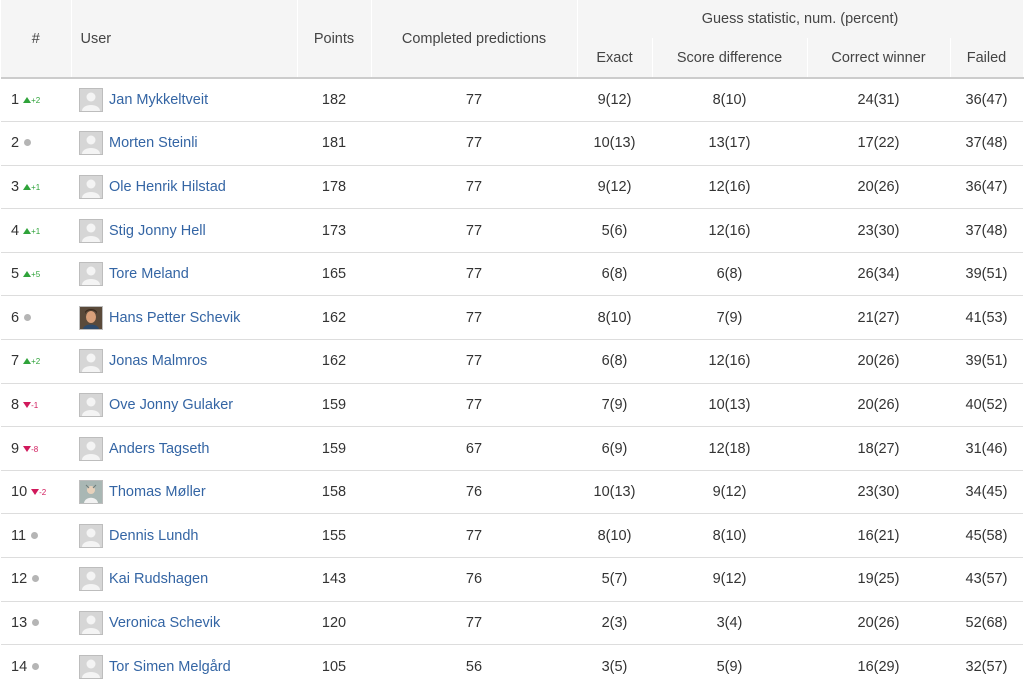  I want to click on header-user: User, so click(184, 39).